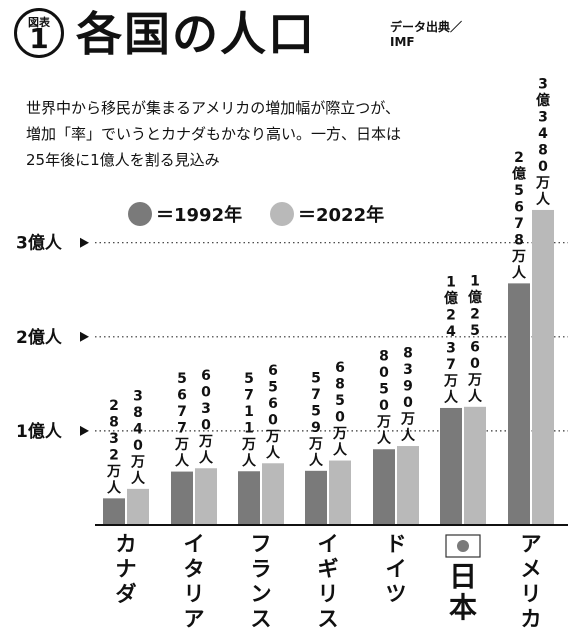 This screenshot has height=640, width=588. What do you see at coordinates (194, 581) in the screenshot?
I see `category-label: イタリア` at bounding box center [194, 581].